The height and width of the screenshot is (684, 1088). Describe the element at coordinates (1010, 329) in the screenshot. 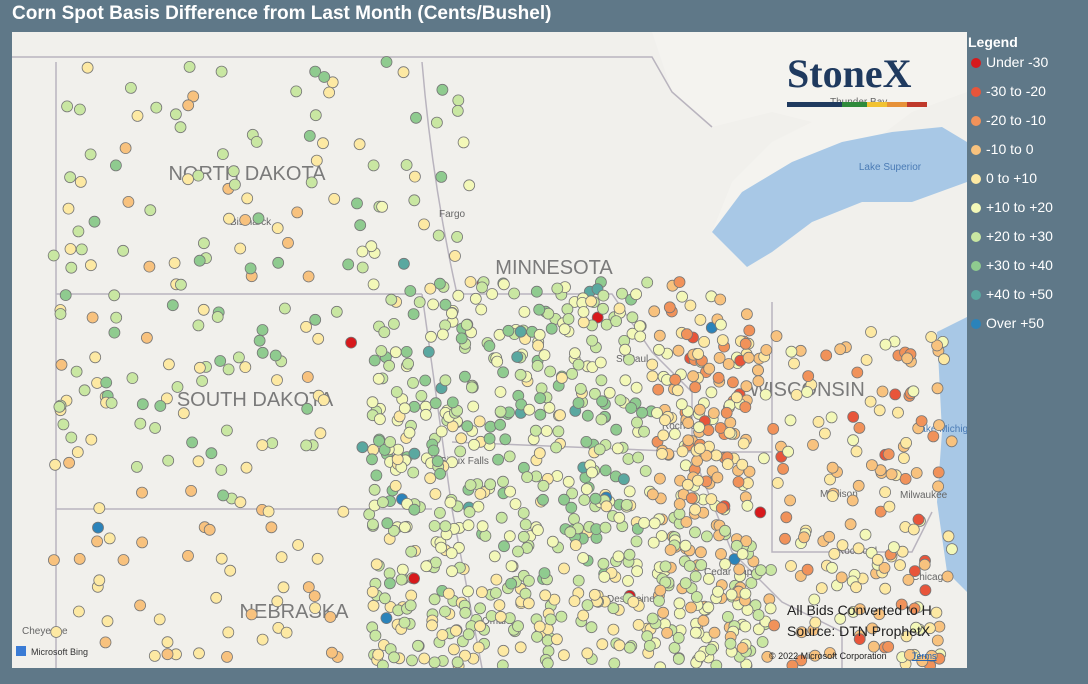

I see `legend-item: Over +50` at that location.